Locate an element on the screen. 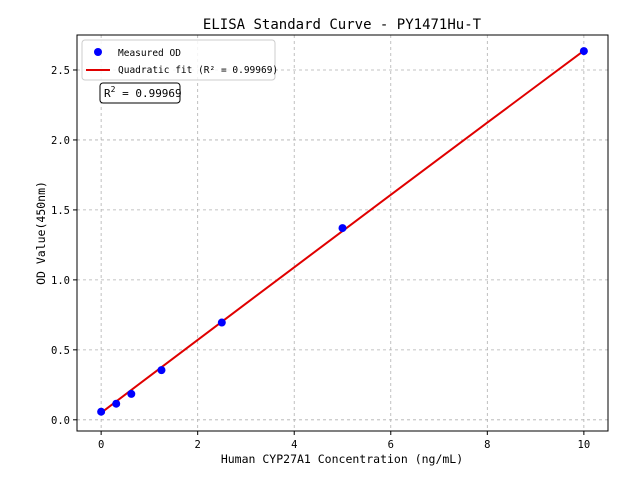 The height and width of the screenshot is (480, 640). x-tick-label: 10 is located at coordinates (584, 445).